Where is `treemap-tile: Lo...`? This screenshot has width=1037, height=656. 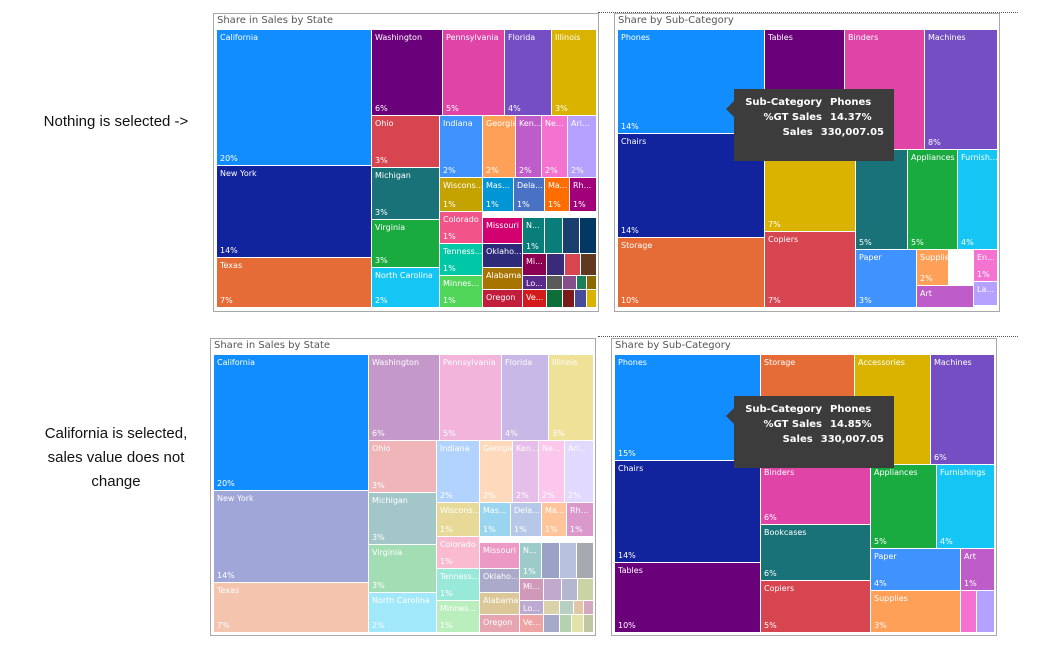 treemap-tile: Lo... is located at coordinates (535, 283).